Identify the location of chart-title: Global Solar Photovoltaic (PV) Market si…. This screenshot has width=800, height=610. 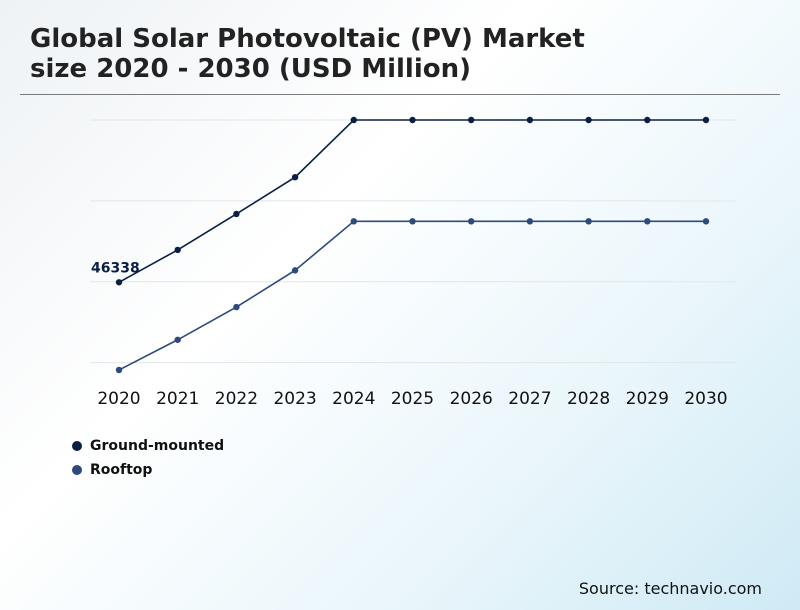
(350, 54).